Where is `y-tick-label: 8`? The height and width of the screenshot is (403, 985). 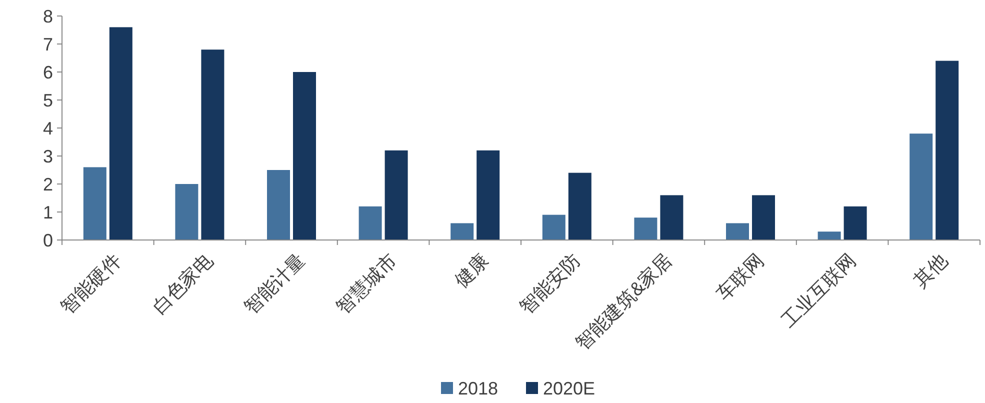 y-tick-label: 8 is located at coordinates (47, 16).